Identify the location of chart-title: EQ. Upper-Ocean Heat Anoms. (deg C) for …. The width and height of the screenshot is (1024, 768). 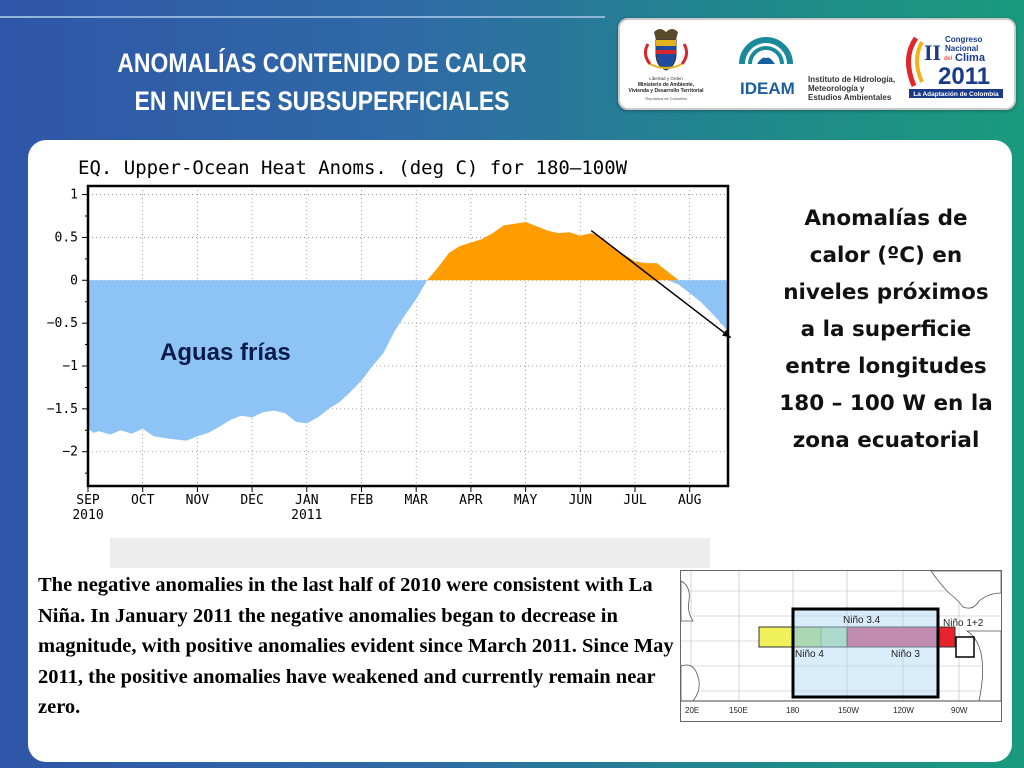
(353, 168).